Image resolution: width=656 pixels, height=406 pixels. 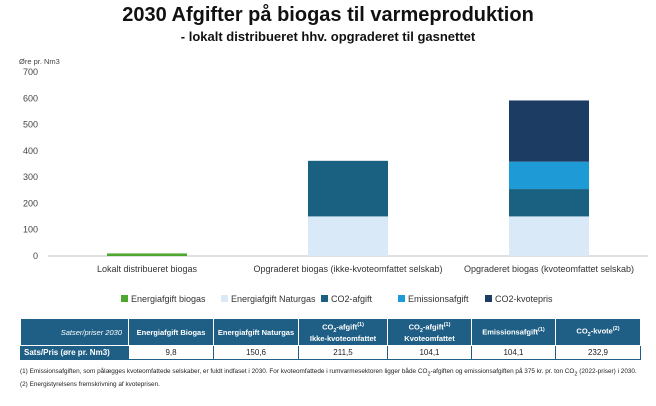 What do you see at coordinates (598, 352) in the screenshot?
I see `table-cell: 232,9` at bounding box center [598, 352].